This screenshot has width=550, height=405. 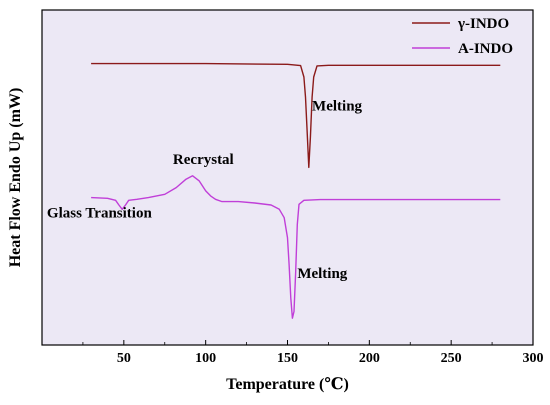 I want to click on annotation-label: Glass Transition, so click(x=100, y=214).